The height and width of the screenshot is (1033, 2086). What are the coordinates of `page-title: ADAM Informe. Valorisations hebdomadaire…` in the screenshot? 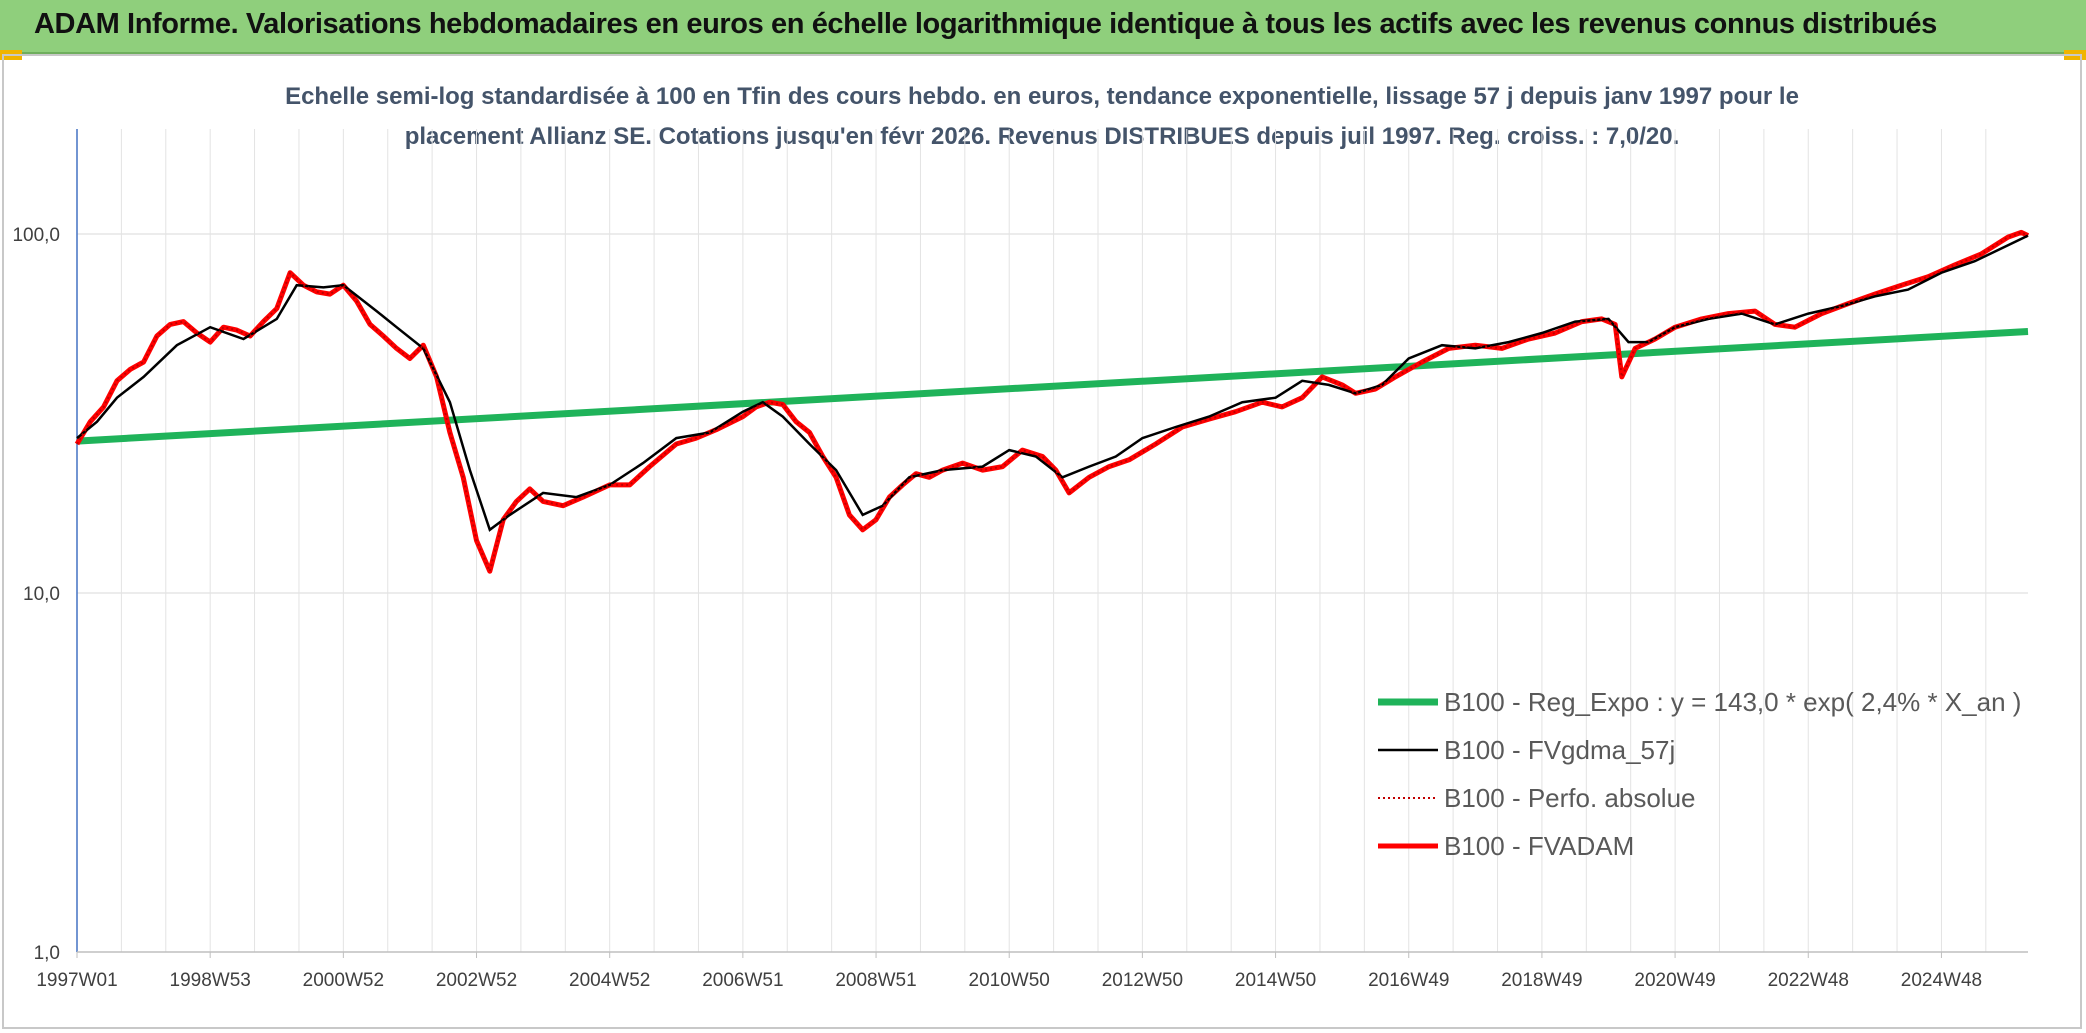 It's located at (985, 24).